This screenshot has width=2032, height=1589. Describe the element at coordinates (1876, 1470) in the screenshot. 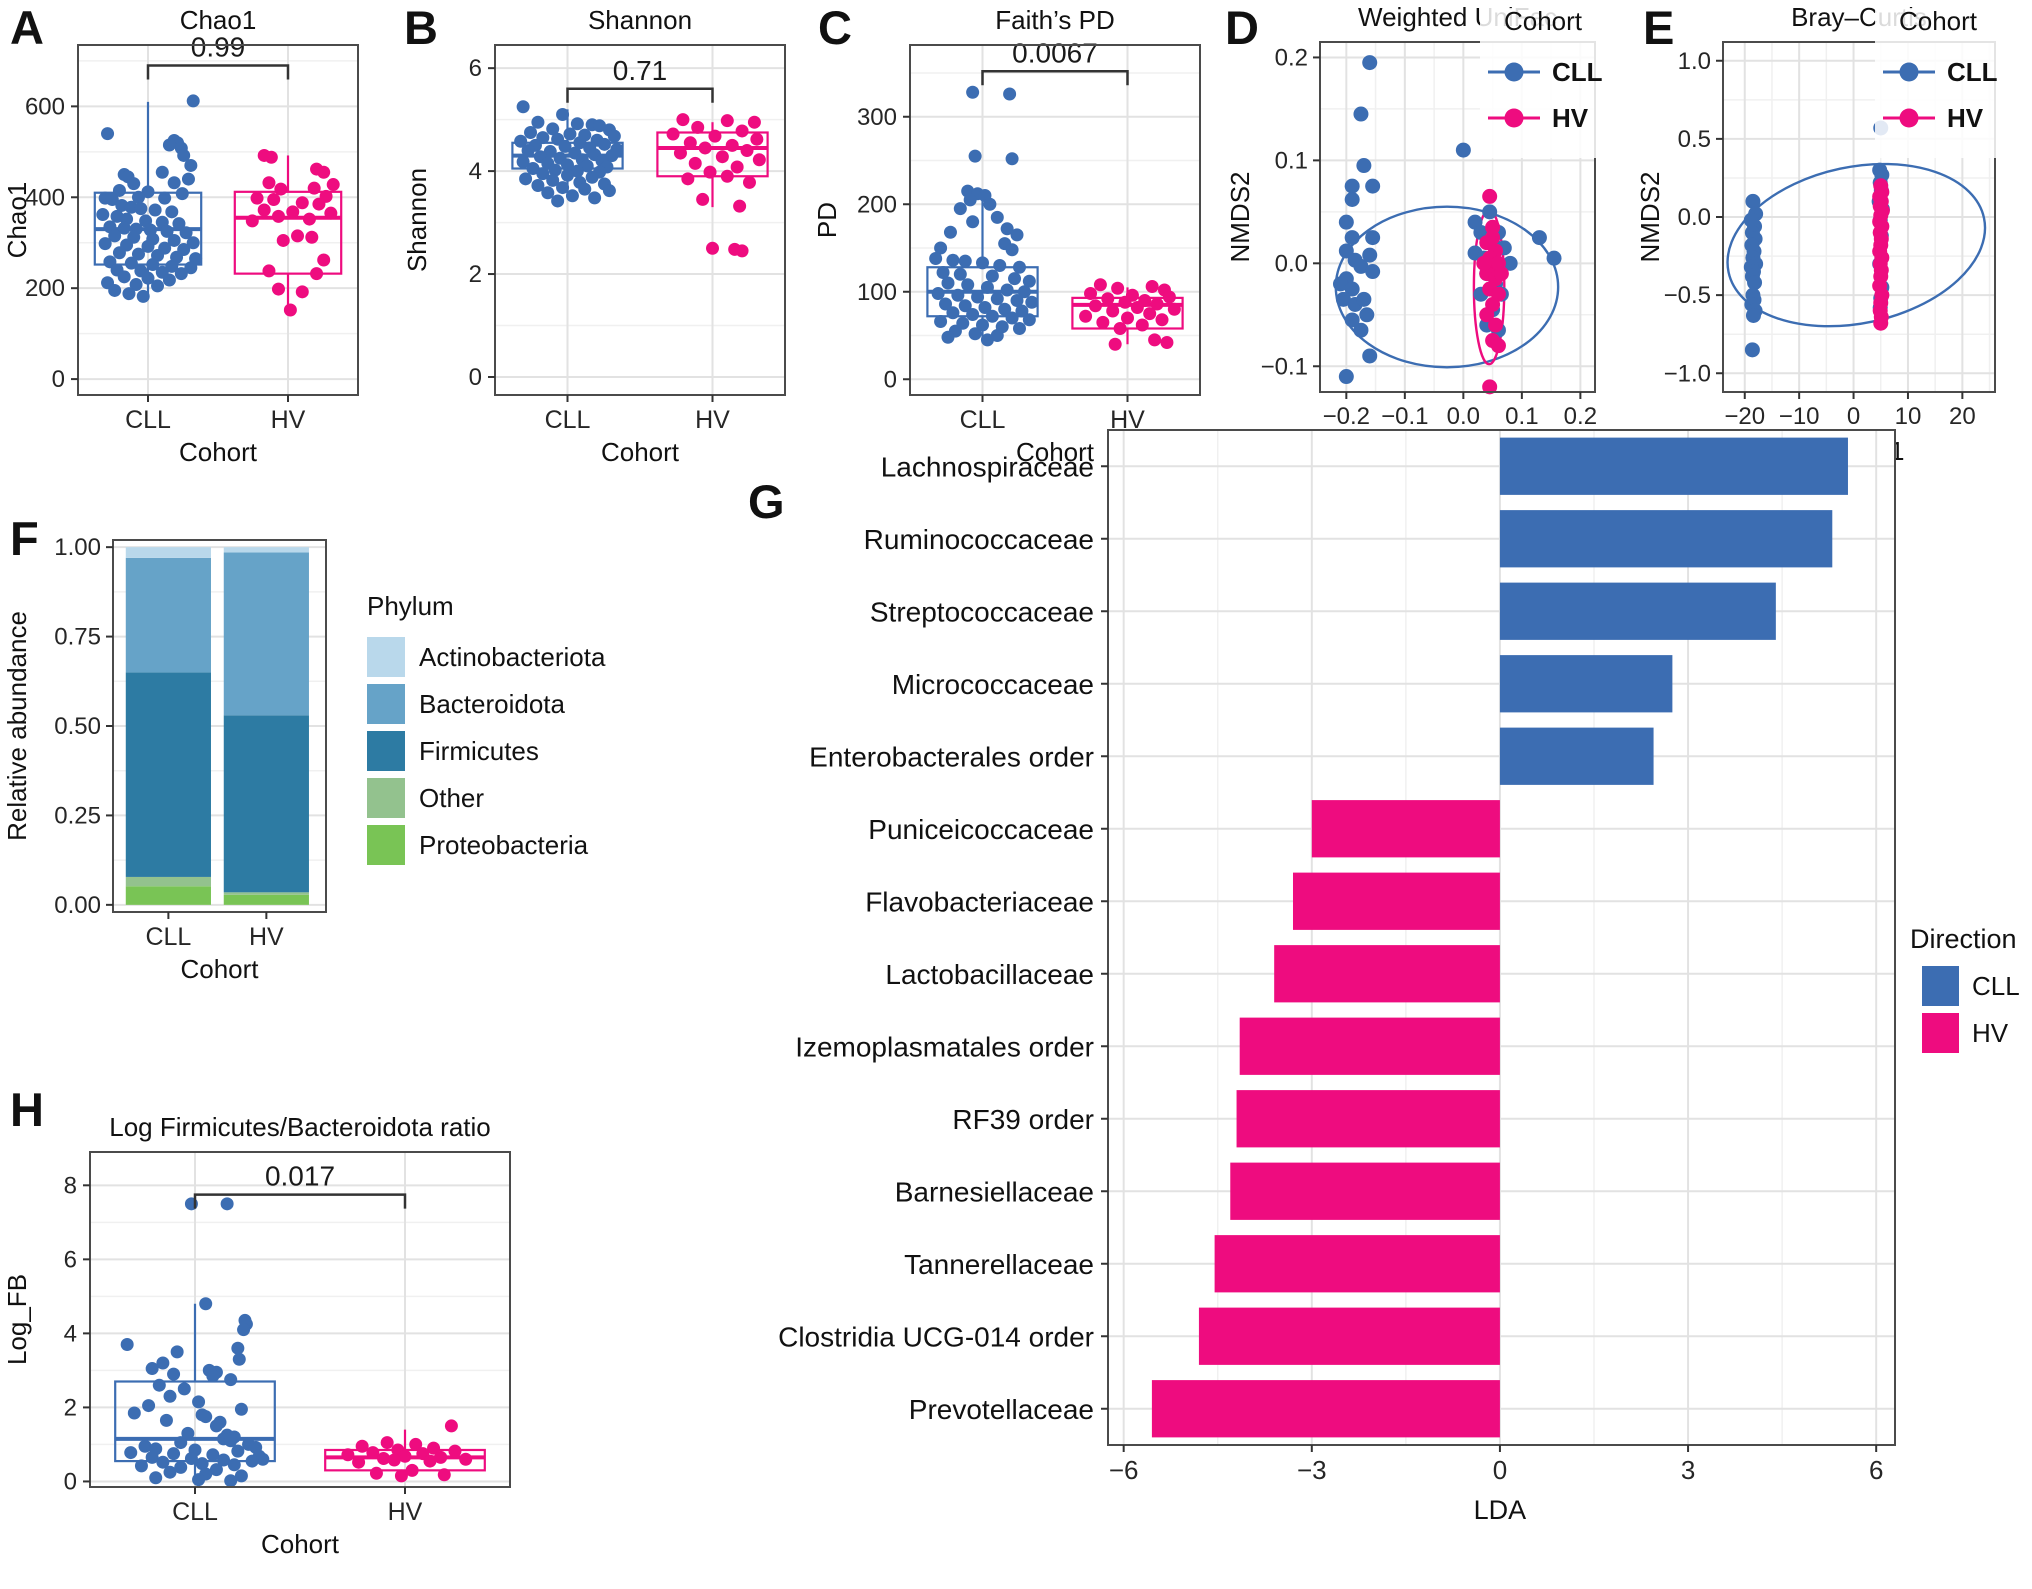

I see `x-tick-label: 6` at that location.